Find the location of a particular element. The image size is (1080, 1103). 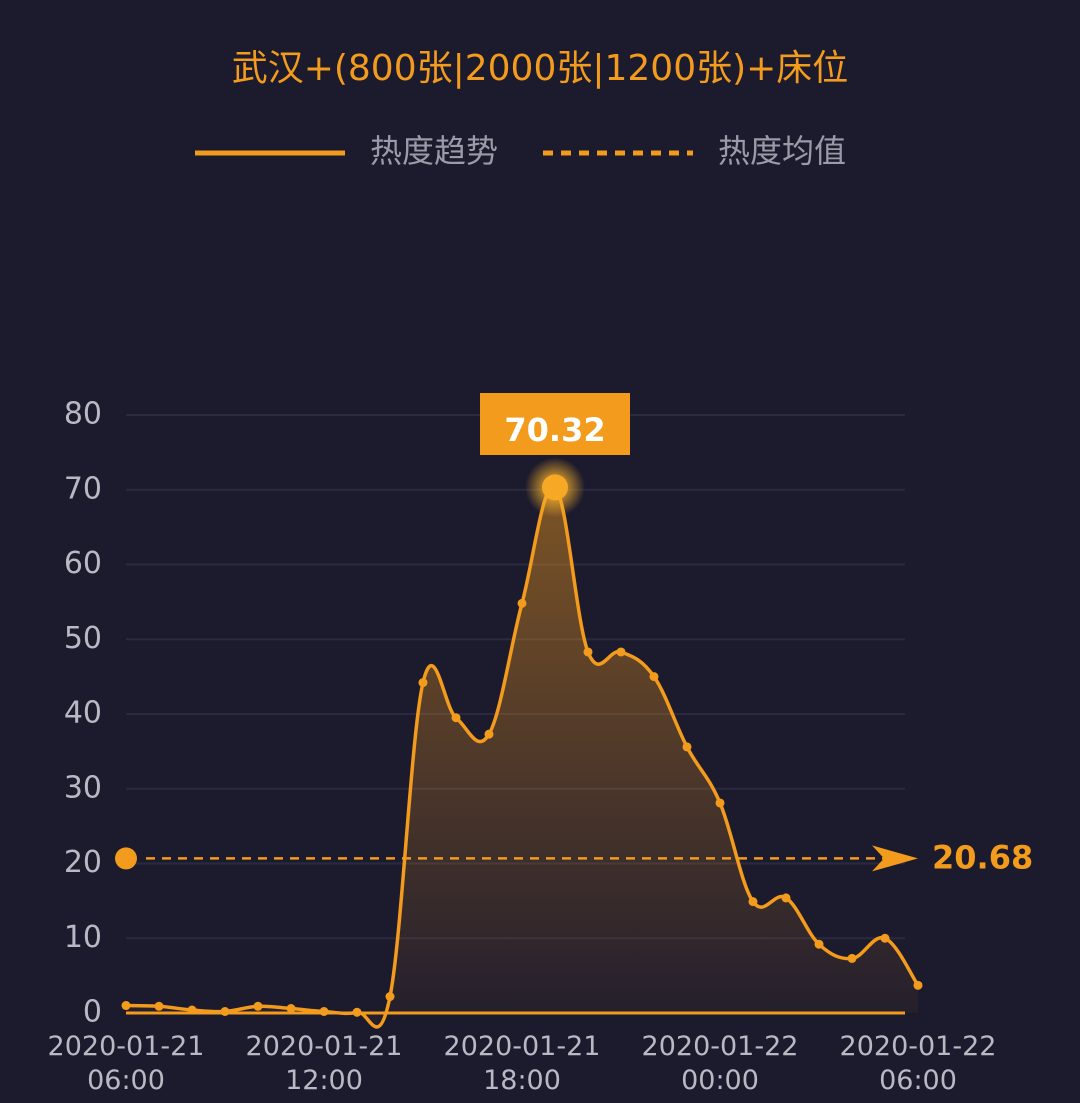

y-tick-label: 70 is located at coordinates (83, 488).